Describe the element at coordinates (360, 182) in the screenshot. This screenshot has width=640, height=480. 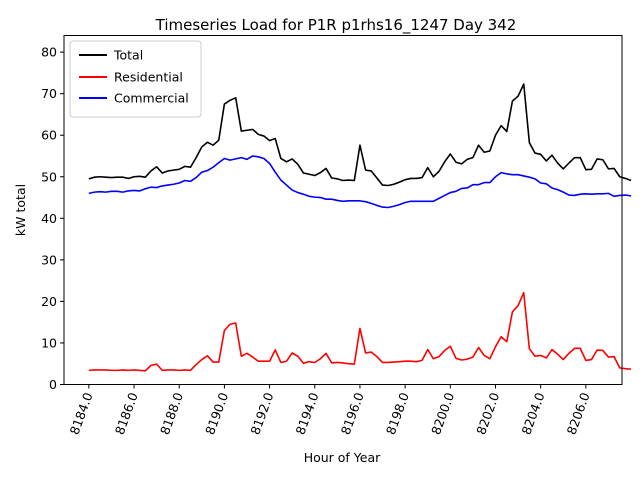
I see `series-line-commercial` at that location.